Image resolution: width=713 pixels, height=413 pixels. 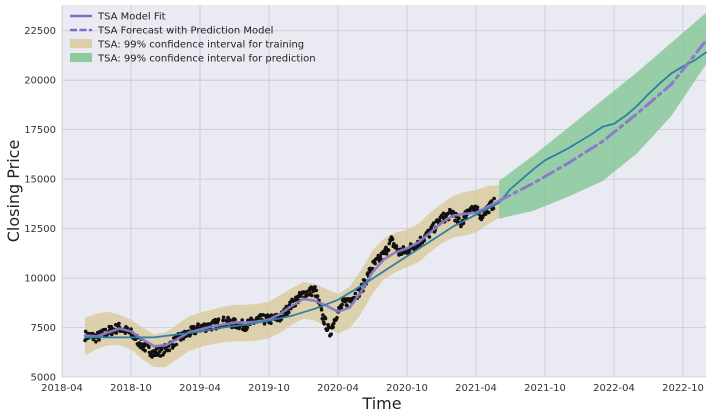 I want to click on x-tick-label: 2022-10, so click(x=683, y=388).